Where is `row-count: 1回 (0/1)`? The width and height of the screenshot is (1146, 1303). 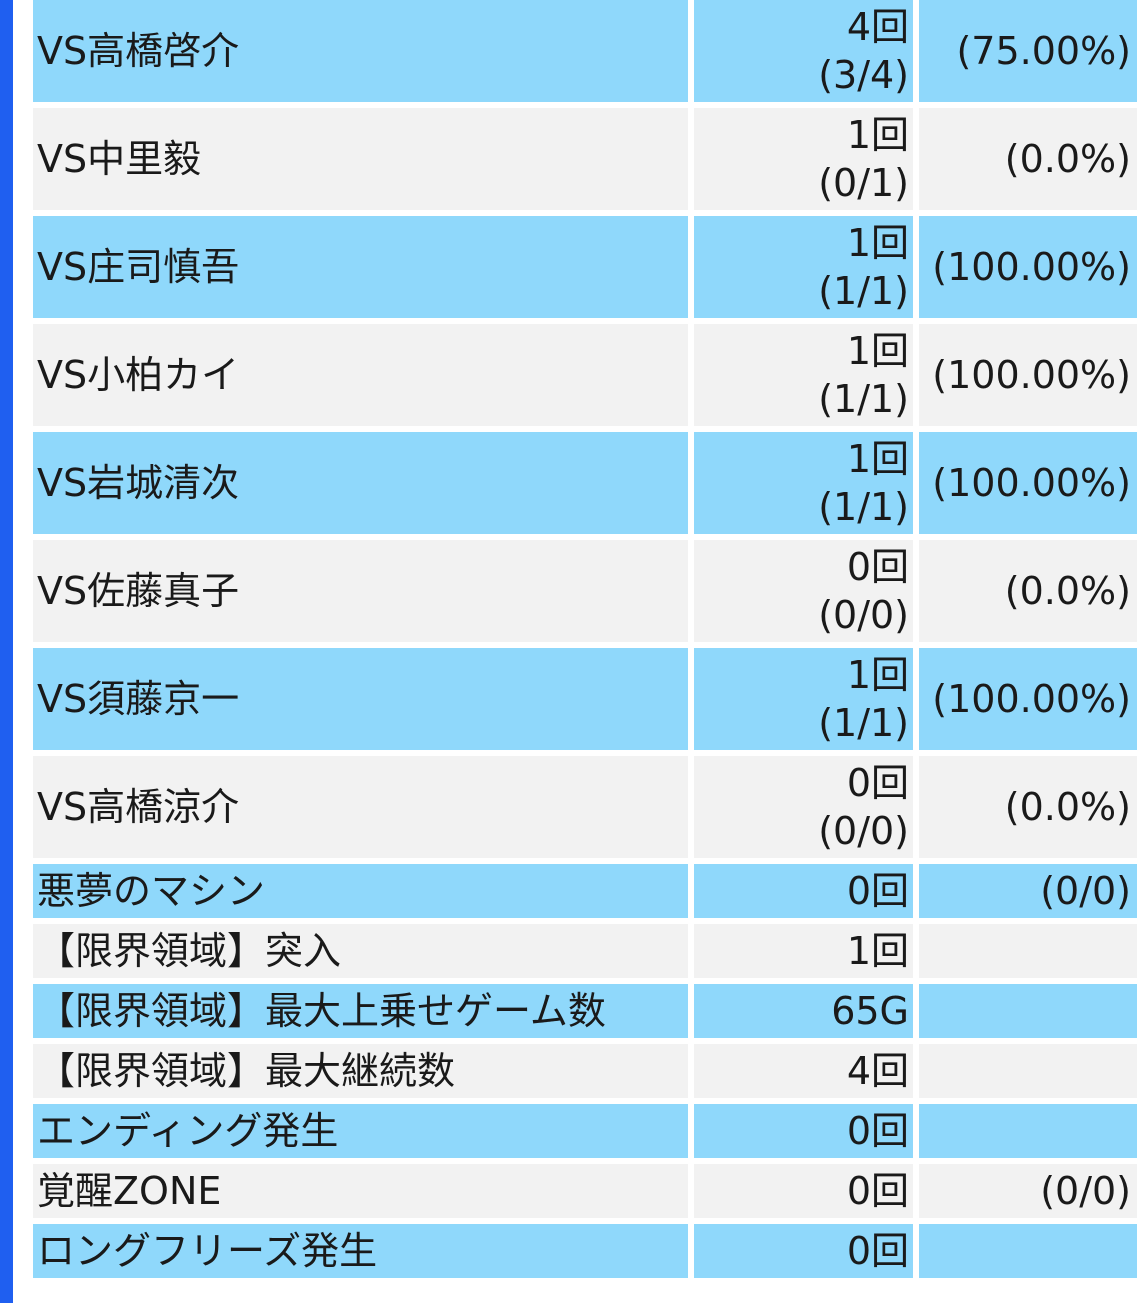
row-count: 1回 (0/1) is located at coordinates (803, 159).